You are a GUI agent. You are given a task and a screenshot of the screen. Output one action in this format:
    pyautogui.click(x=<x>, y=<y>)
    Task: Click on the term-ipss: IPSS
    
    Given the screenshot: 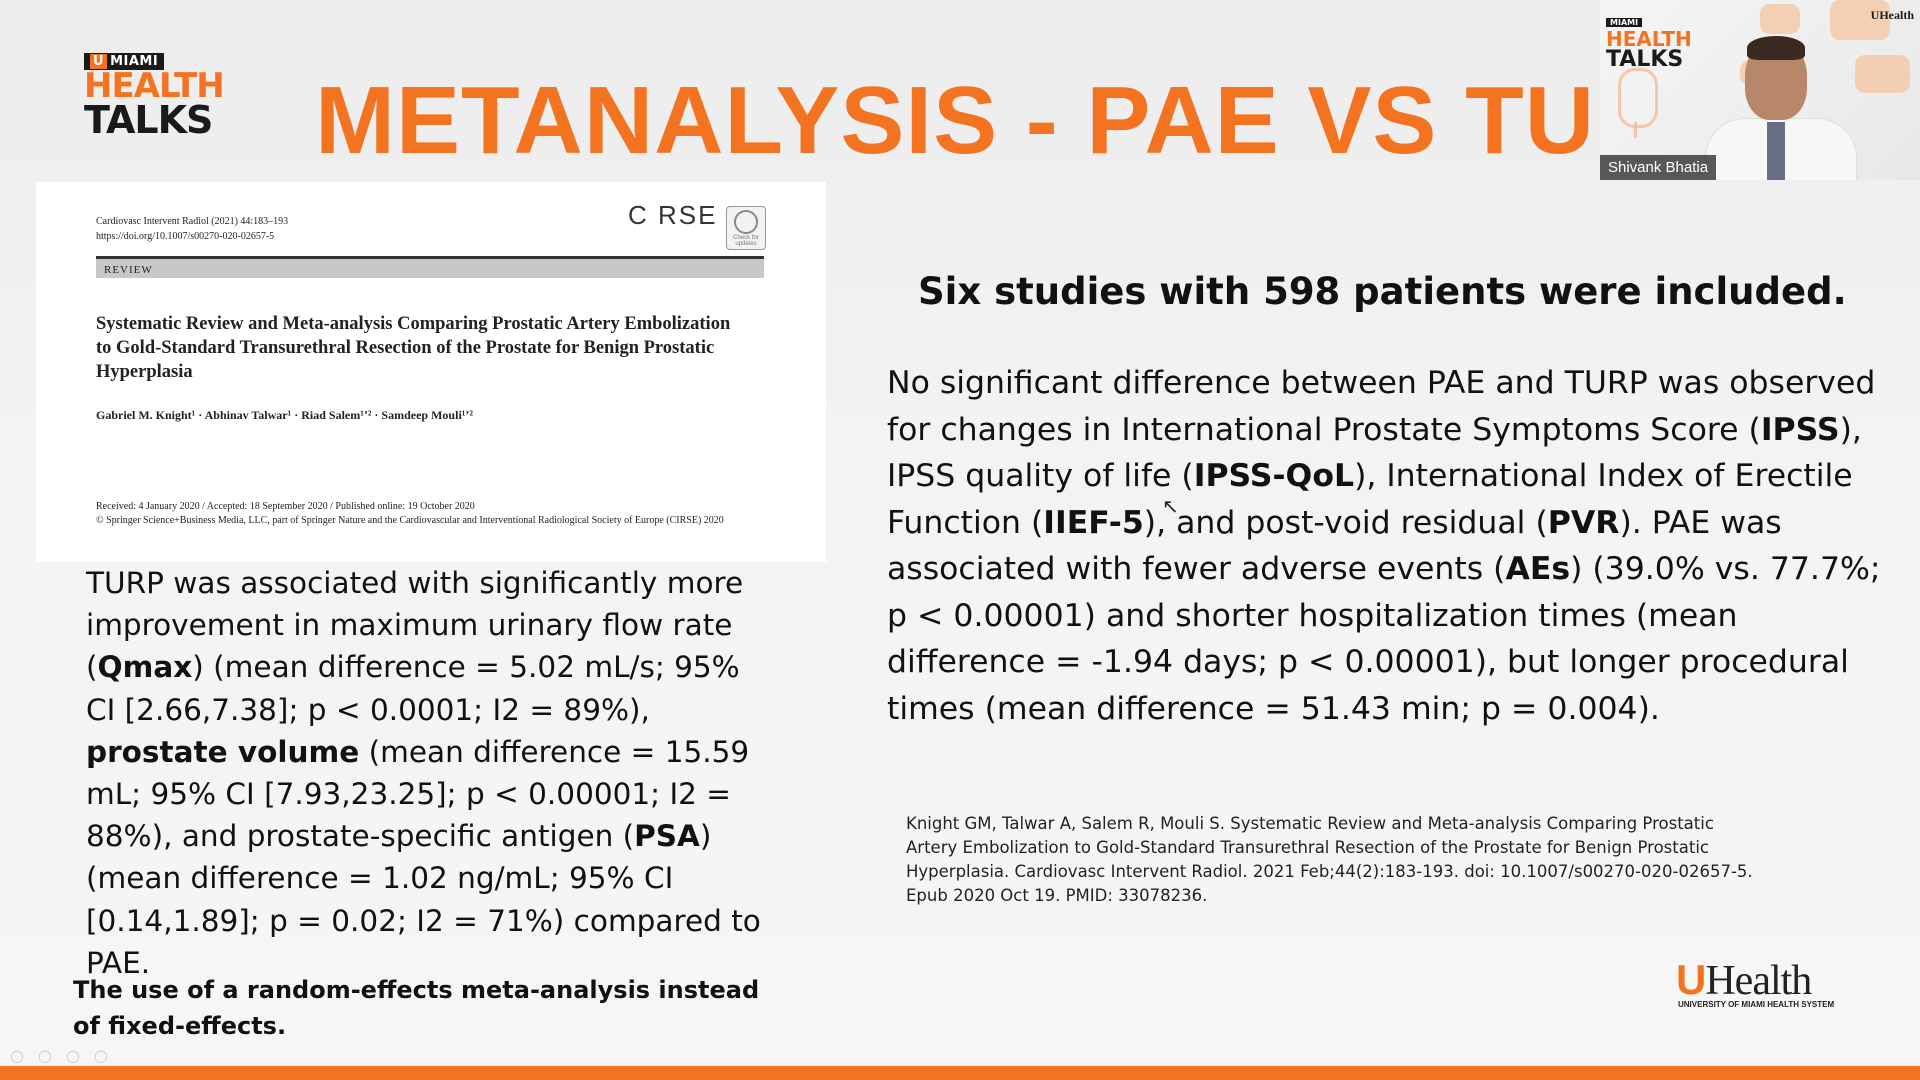 What is the action you would take?
    pyautogui.click(x=1800, y=429)
    